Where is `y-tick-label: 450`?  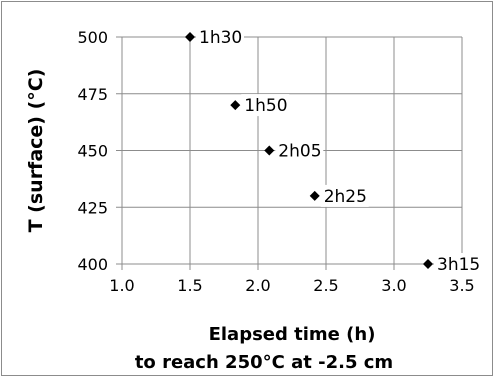
y-tick-label: 450 is located at coordinates (92, 151).